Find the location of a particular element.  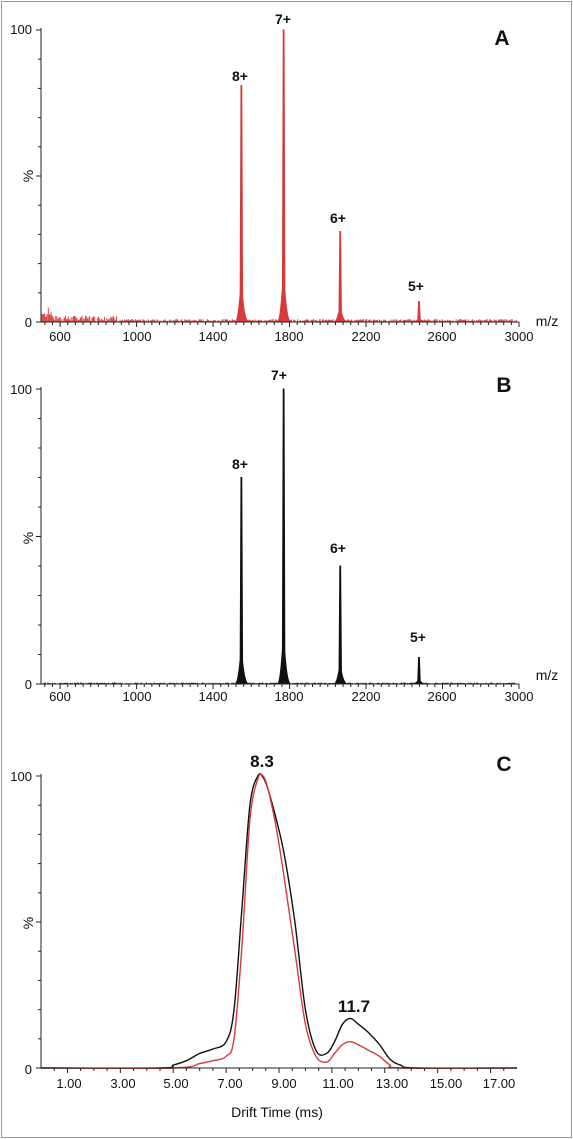

panel-c-x-tick-label: 13.00 is located at coordinates (392, 1083).